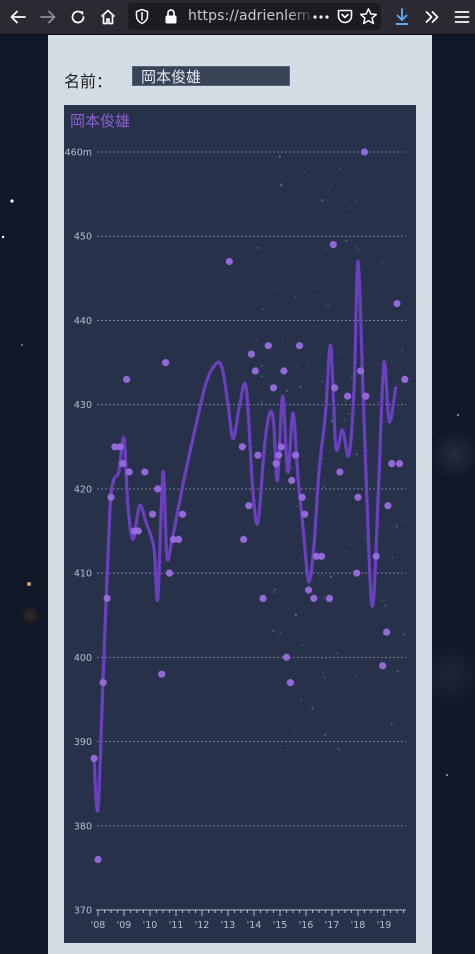 The height and width of the screenshot is (954, 475). What do you see at coordinates (88, 81) in the screenshot?
I see `name-label: 名前：` at bounding box center [88, 81].